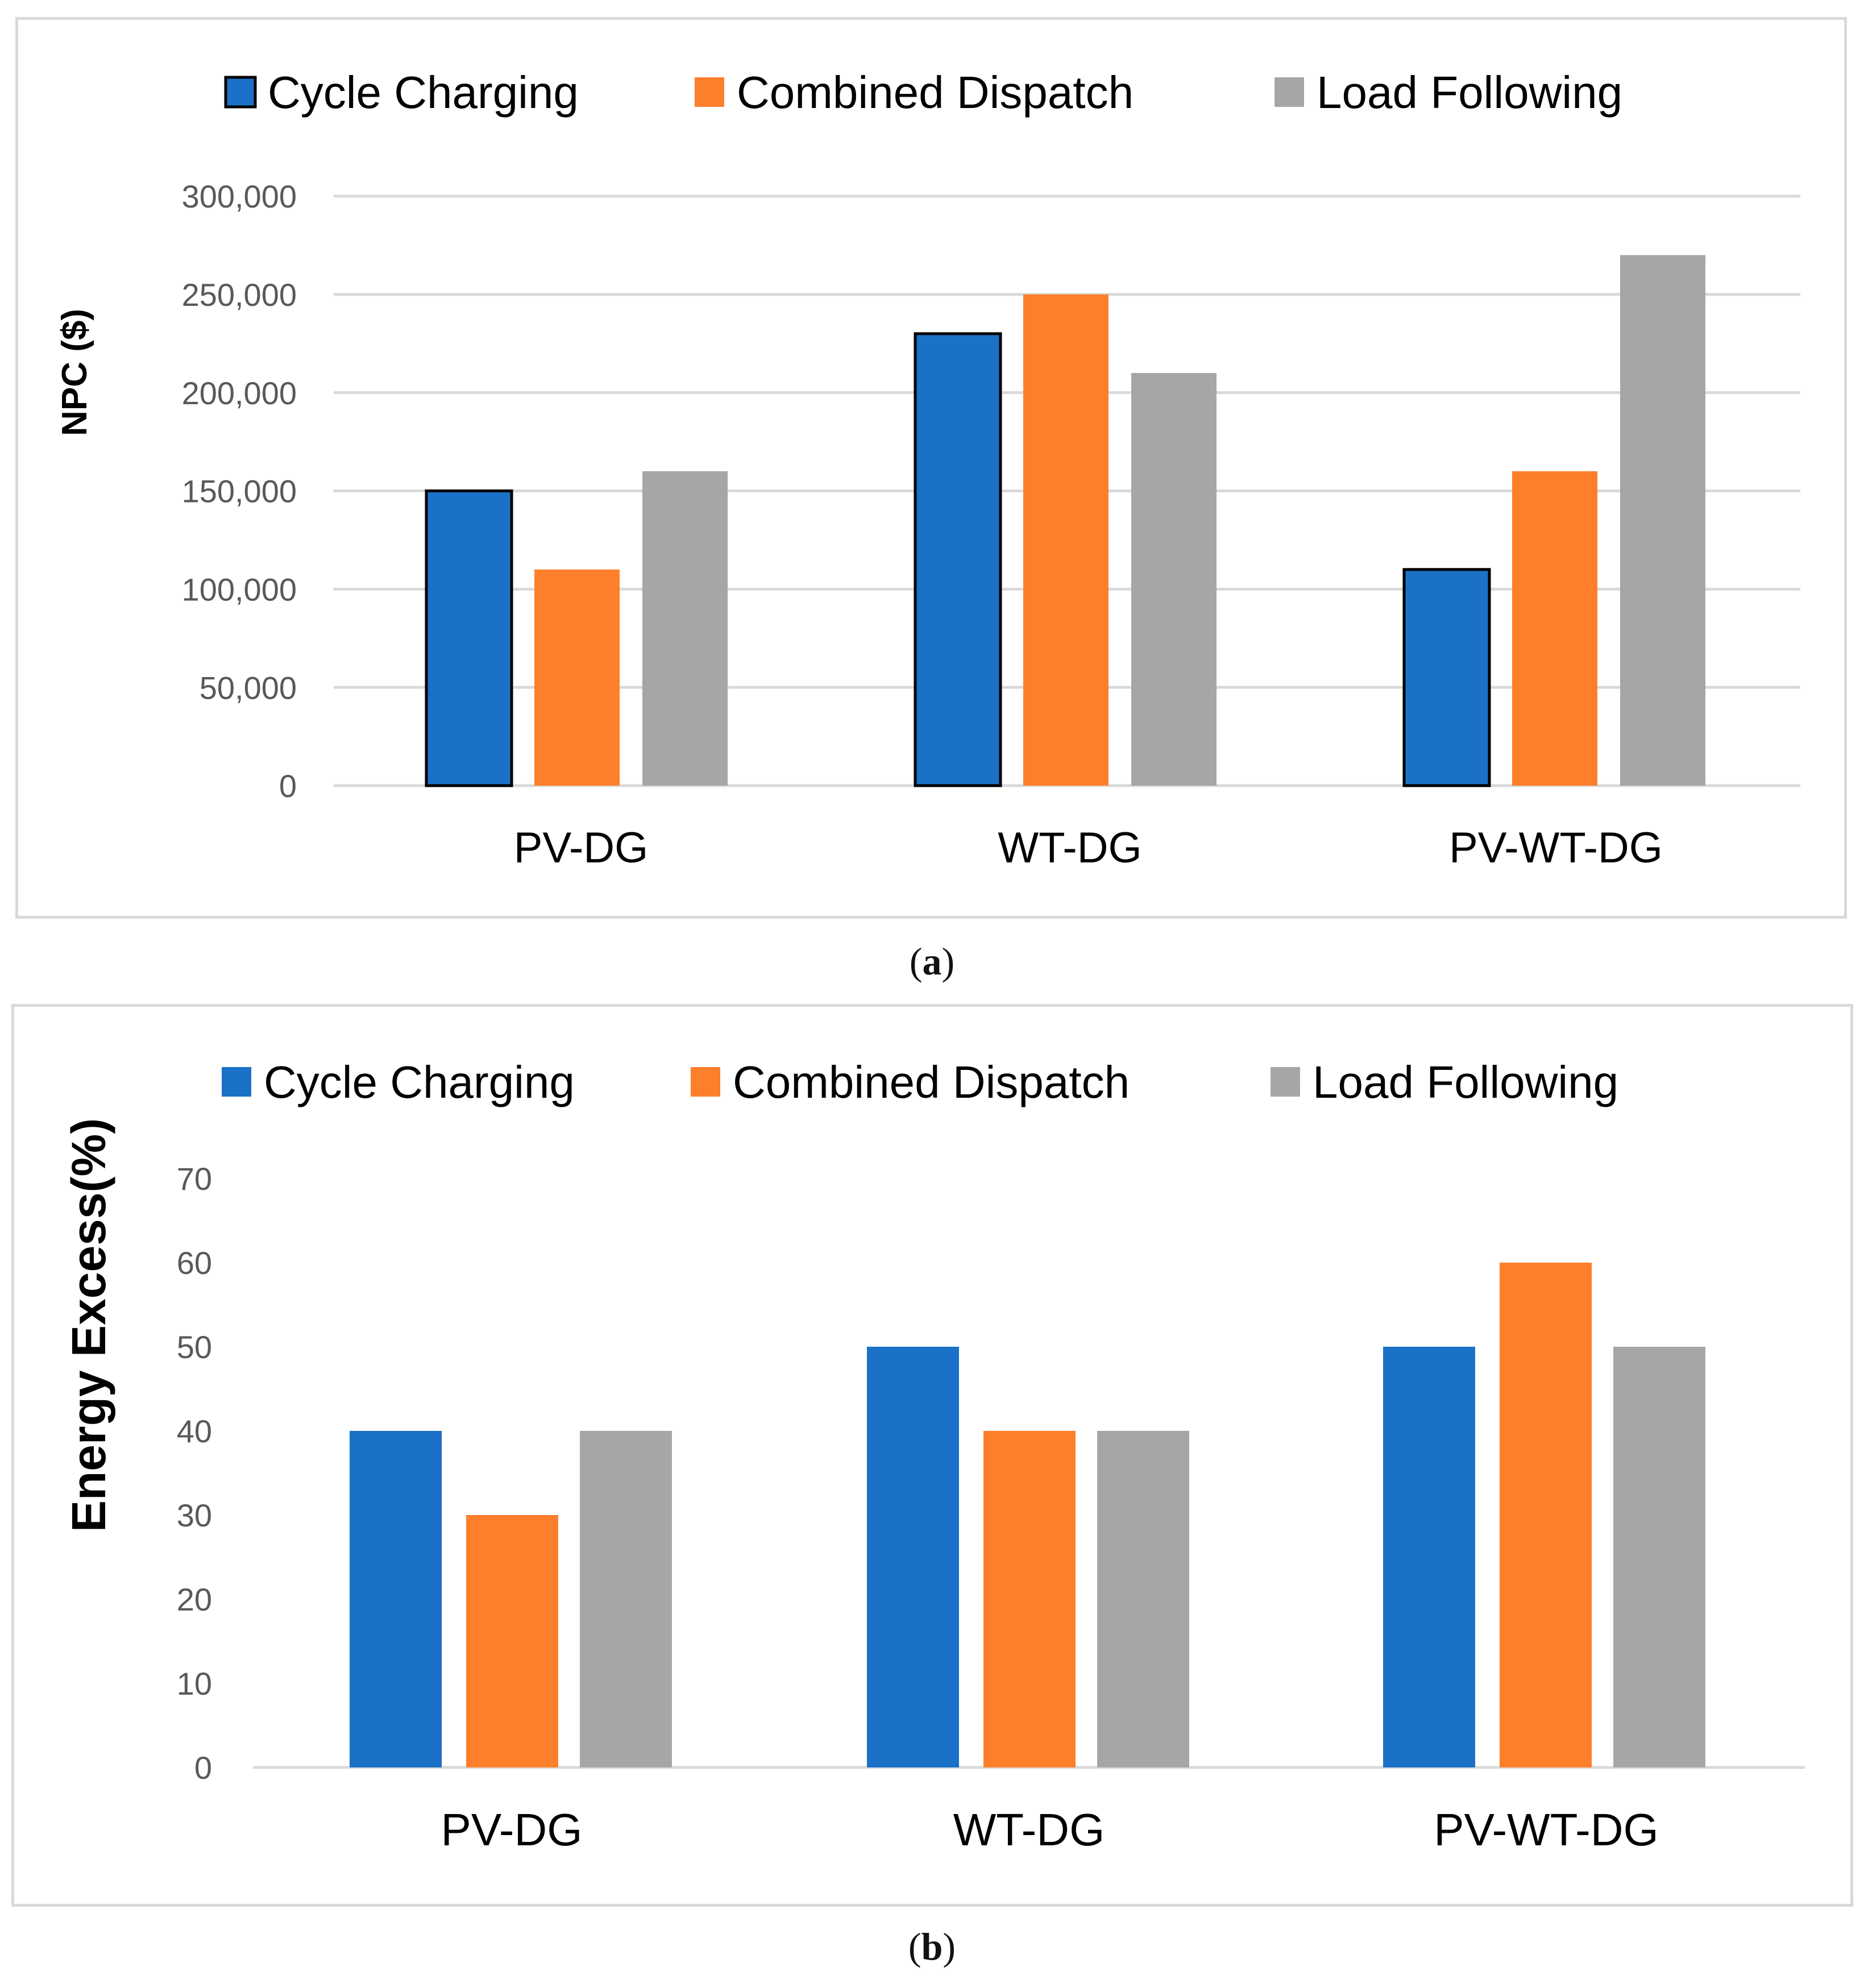 The width and height of the screenshot is (1864, 1988). Describe the element at coordinates (239, 589) in the screenshot. I see `y-tick-label: 100,000` at that location.